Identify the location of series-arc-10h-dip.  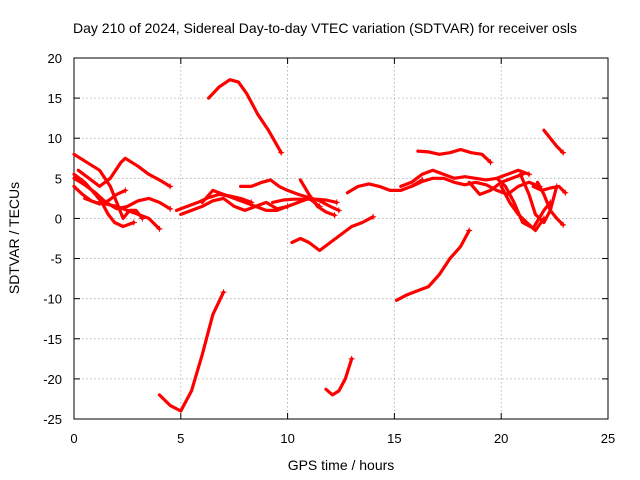
(317, 197).